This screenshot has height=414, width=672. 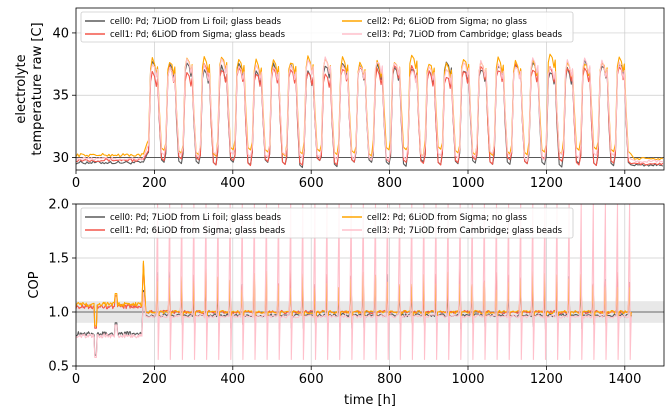 I want to click on y-tick-label: 30, so click(x=60, y=158).